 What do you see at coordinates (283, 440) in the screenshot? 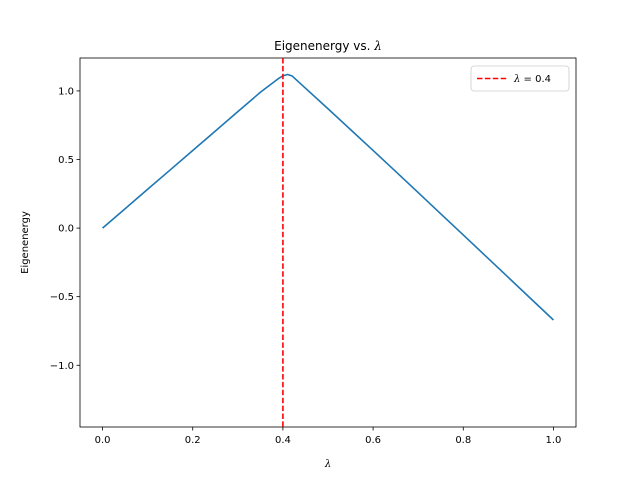
I see `x-tick-label: 0.4` at bounding box center [283, 440].